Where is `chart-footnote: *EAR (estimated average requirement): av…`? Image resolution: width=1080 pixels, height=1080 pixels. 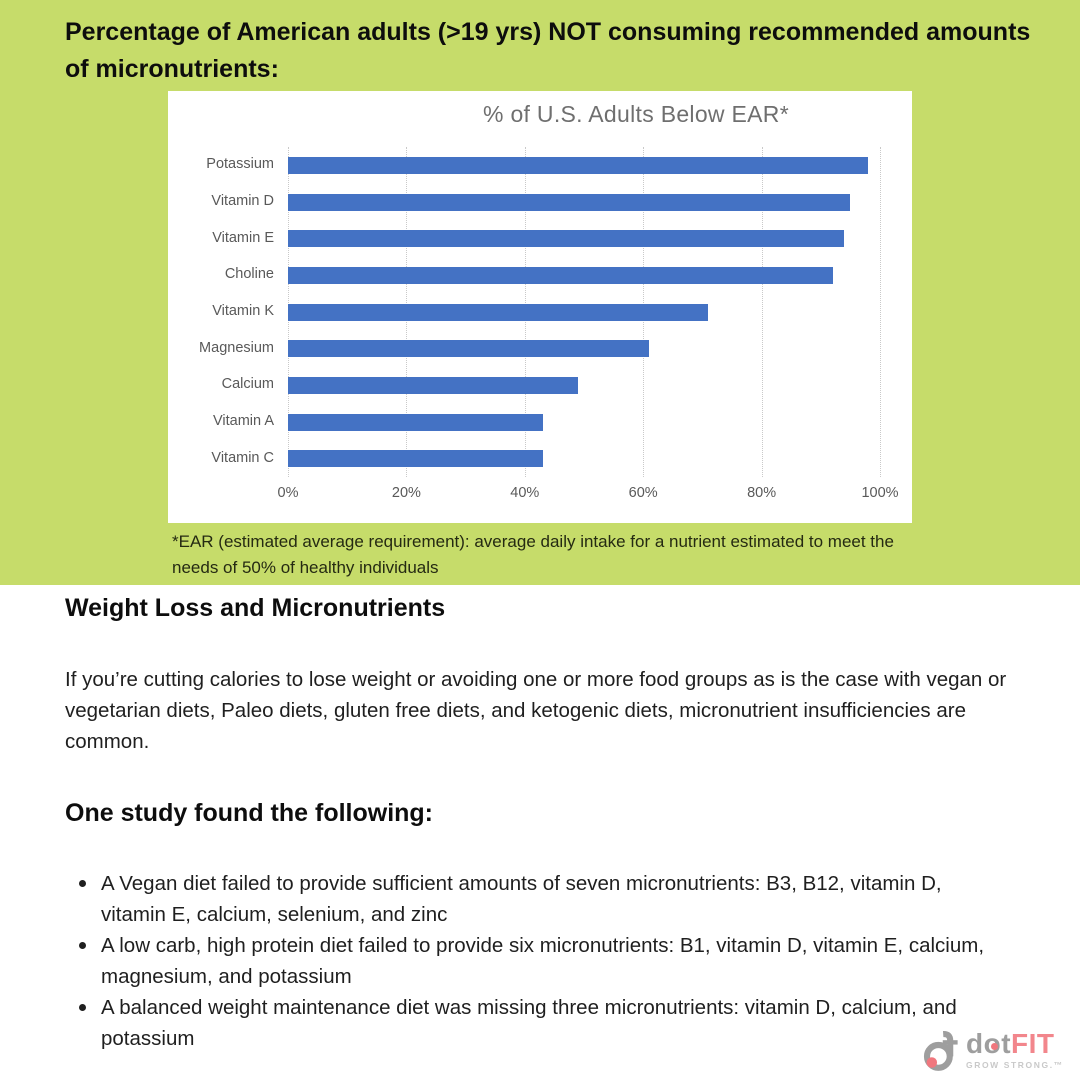
chart-footnote: *EAR (estimated average requirement): av… is located at coordinates (533, 554).